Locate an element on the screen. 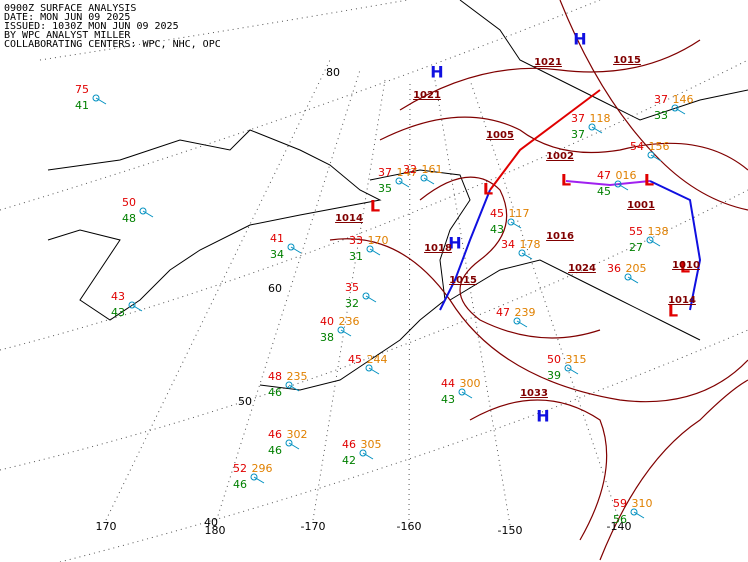 Image resolution: width=748 pixels, height=562 pixels. temperature: 47 is located at coordinates (604, 175).